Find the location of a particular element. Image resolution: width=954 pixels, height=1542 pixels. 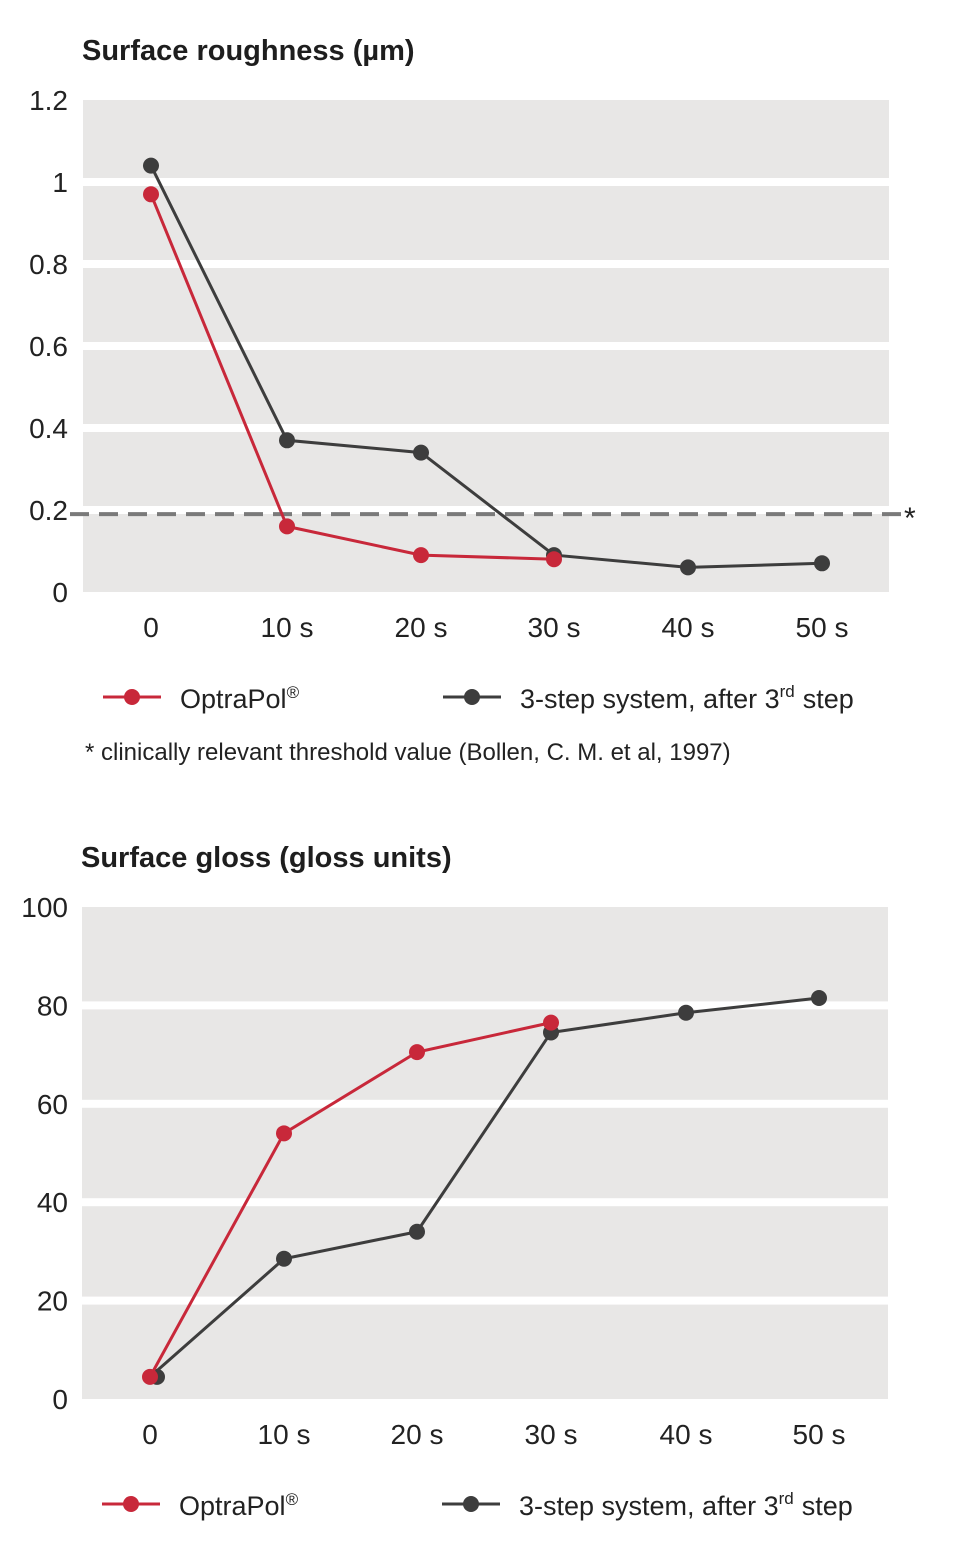

threshold-marker: * is located at coordinates (910, 518).